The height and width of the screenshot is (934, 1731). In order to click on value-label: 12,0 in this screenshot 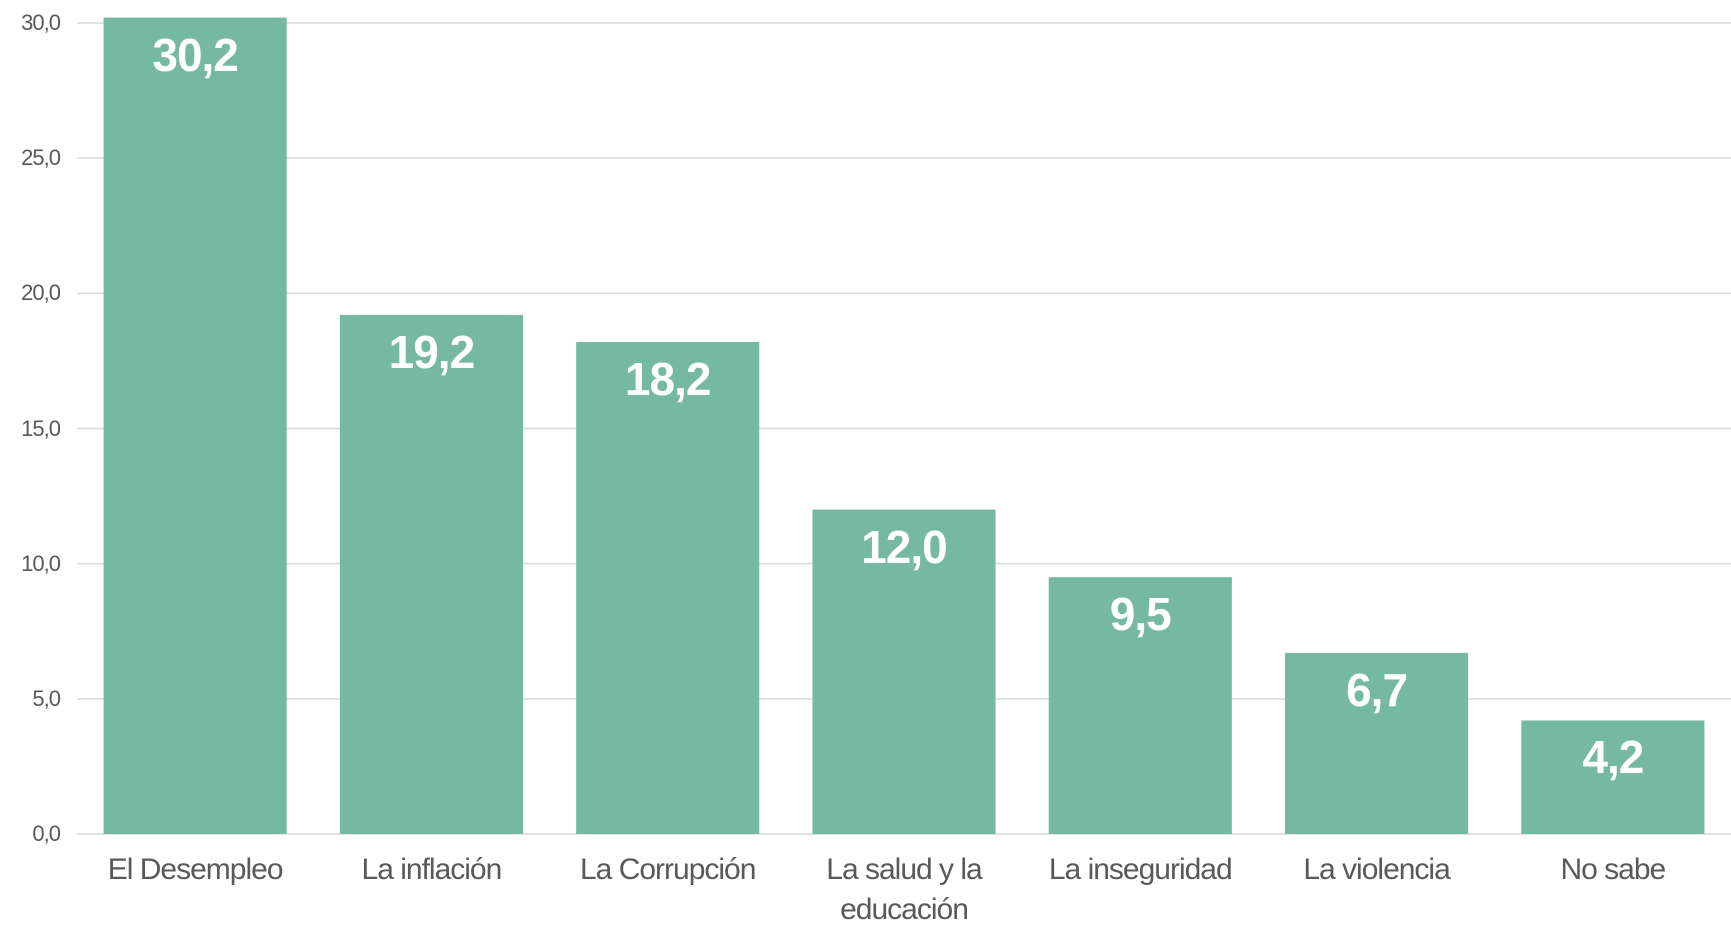, I will do `click(904, 546)`.